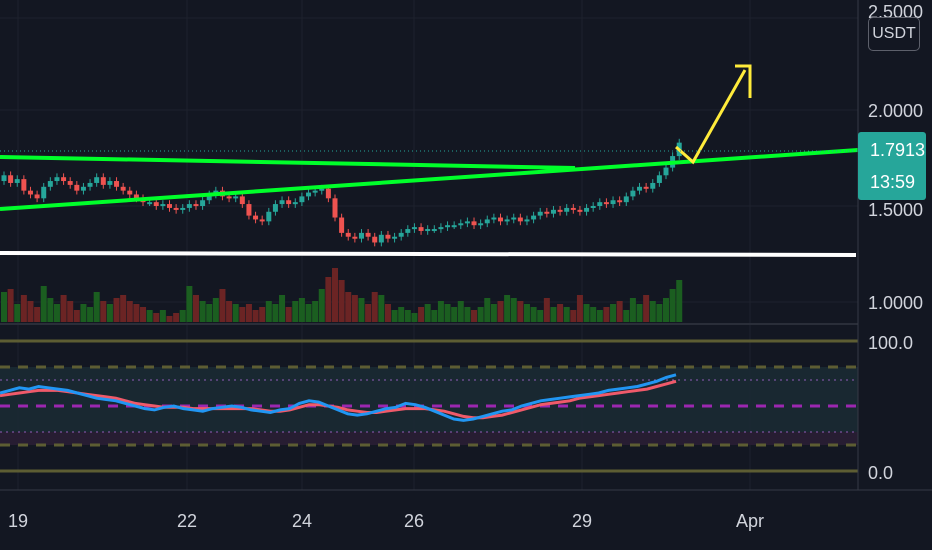 Image resolution: width=932 pixels, height=550 pixels. Describe the element at coordinates (187, 521) in the screenshot. I see `time-tick-label: 22` at that location.